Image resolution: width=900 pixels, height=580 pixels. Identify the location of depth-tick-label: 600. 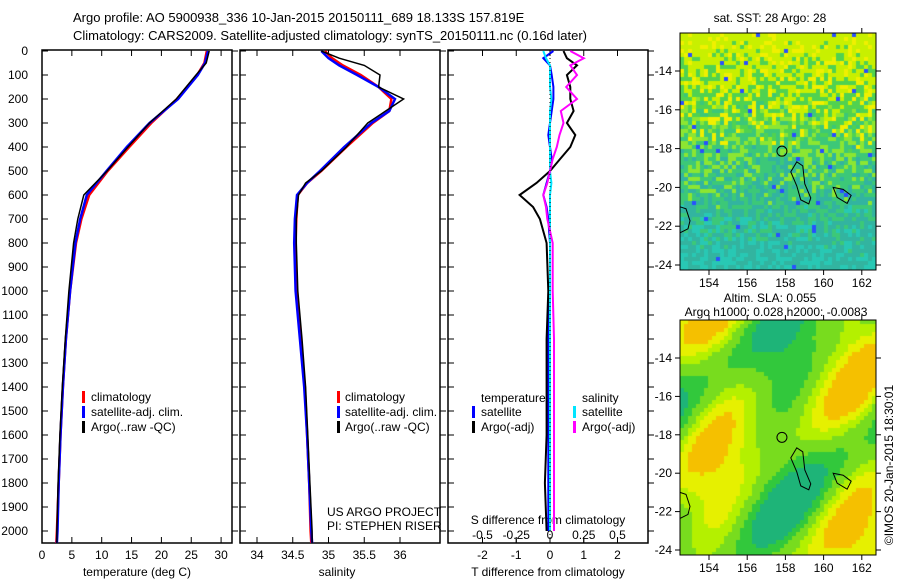
(18, 195).